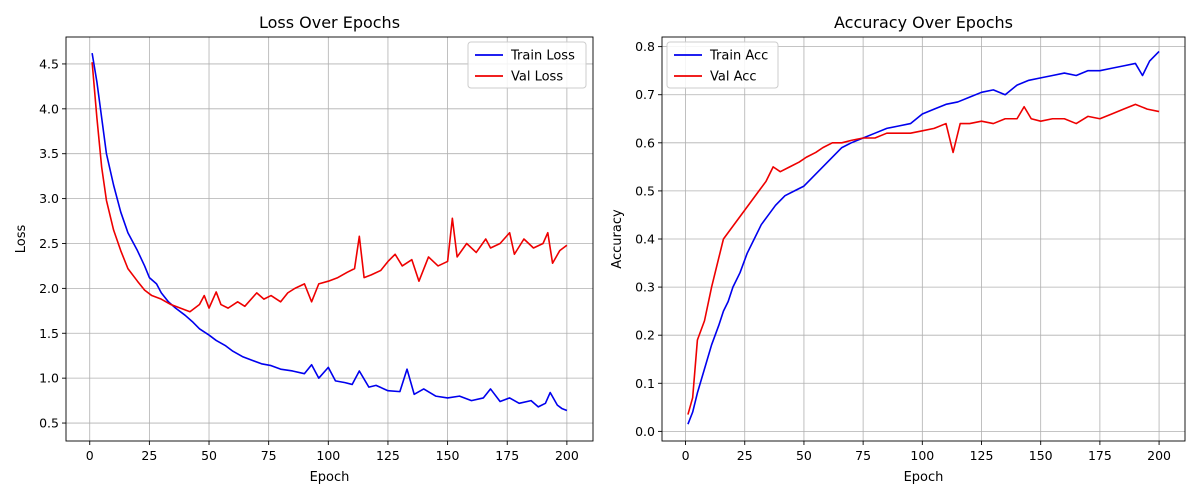 This screenshot has width=1200, height=500. I want to click on chart1-ytick-label-0: 0.5, so click(49, 423).